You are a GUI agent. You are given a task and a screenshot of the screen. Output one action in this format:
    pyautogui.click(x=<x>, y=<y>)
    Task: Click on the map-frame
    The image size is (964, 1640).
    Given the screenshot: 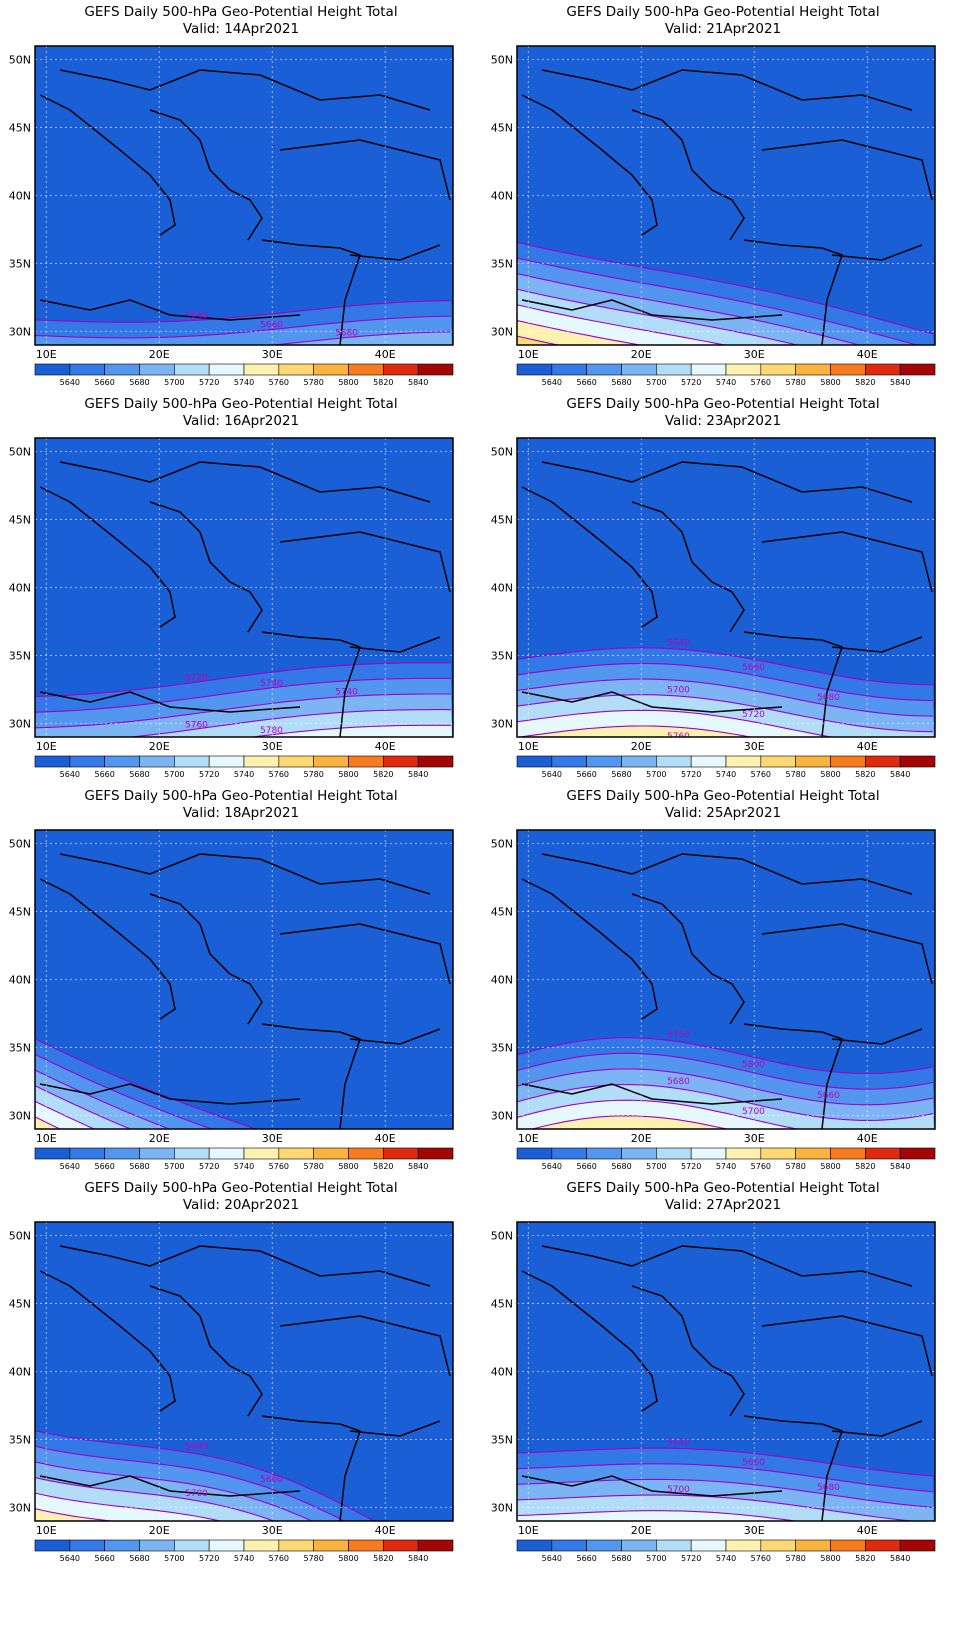 What is the action you would take?
    pyautogui.click(x=726, y=1371)
    